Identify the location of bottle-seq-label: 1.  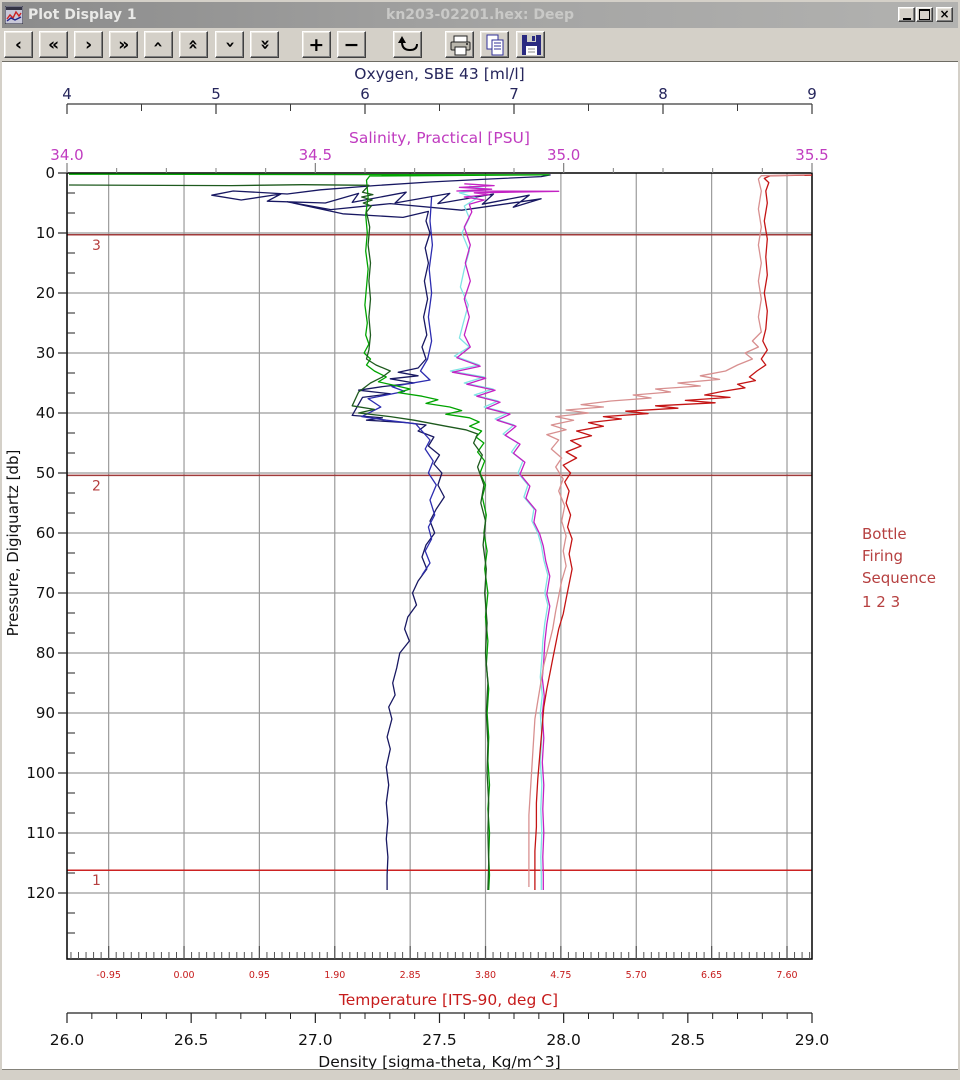
(96, 881).